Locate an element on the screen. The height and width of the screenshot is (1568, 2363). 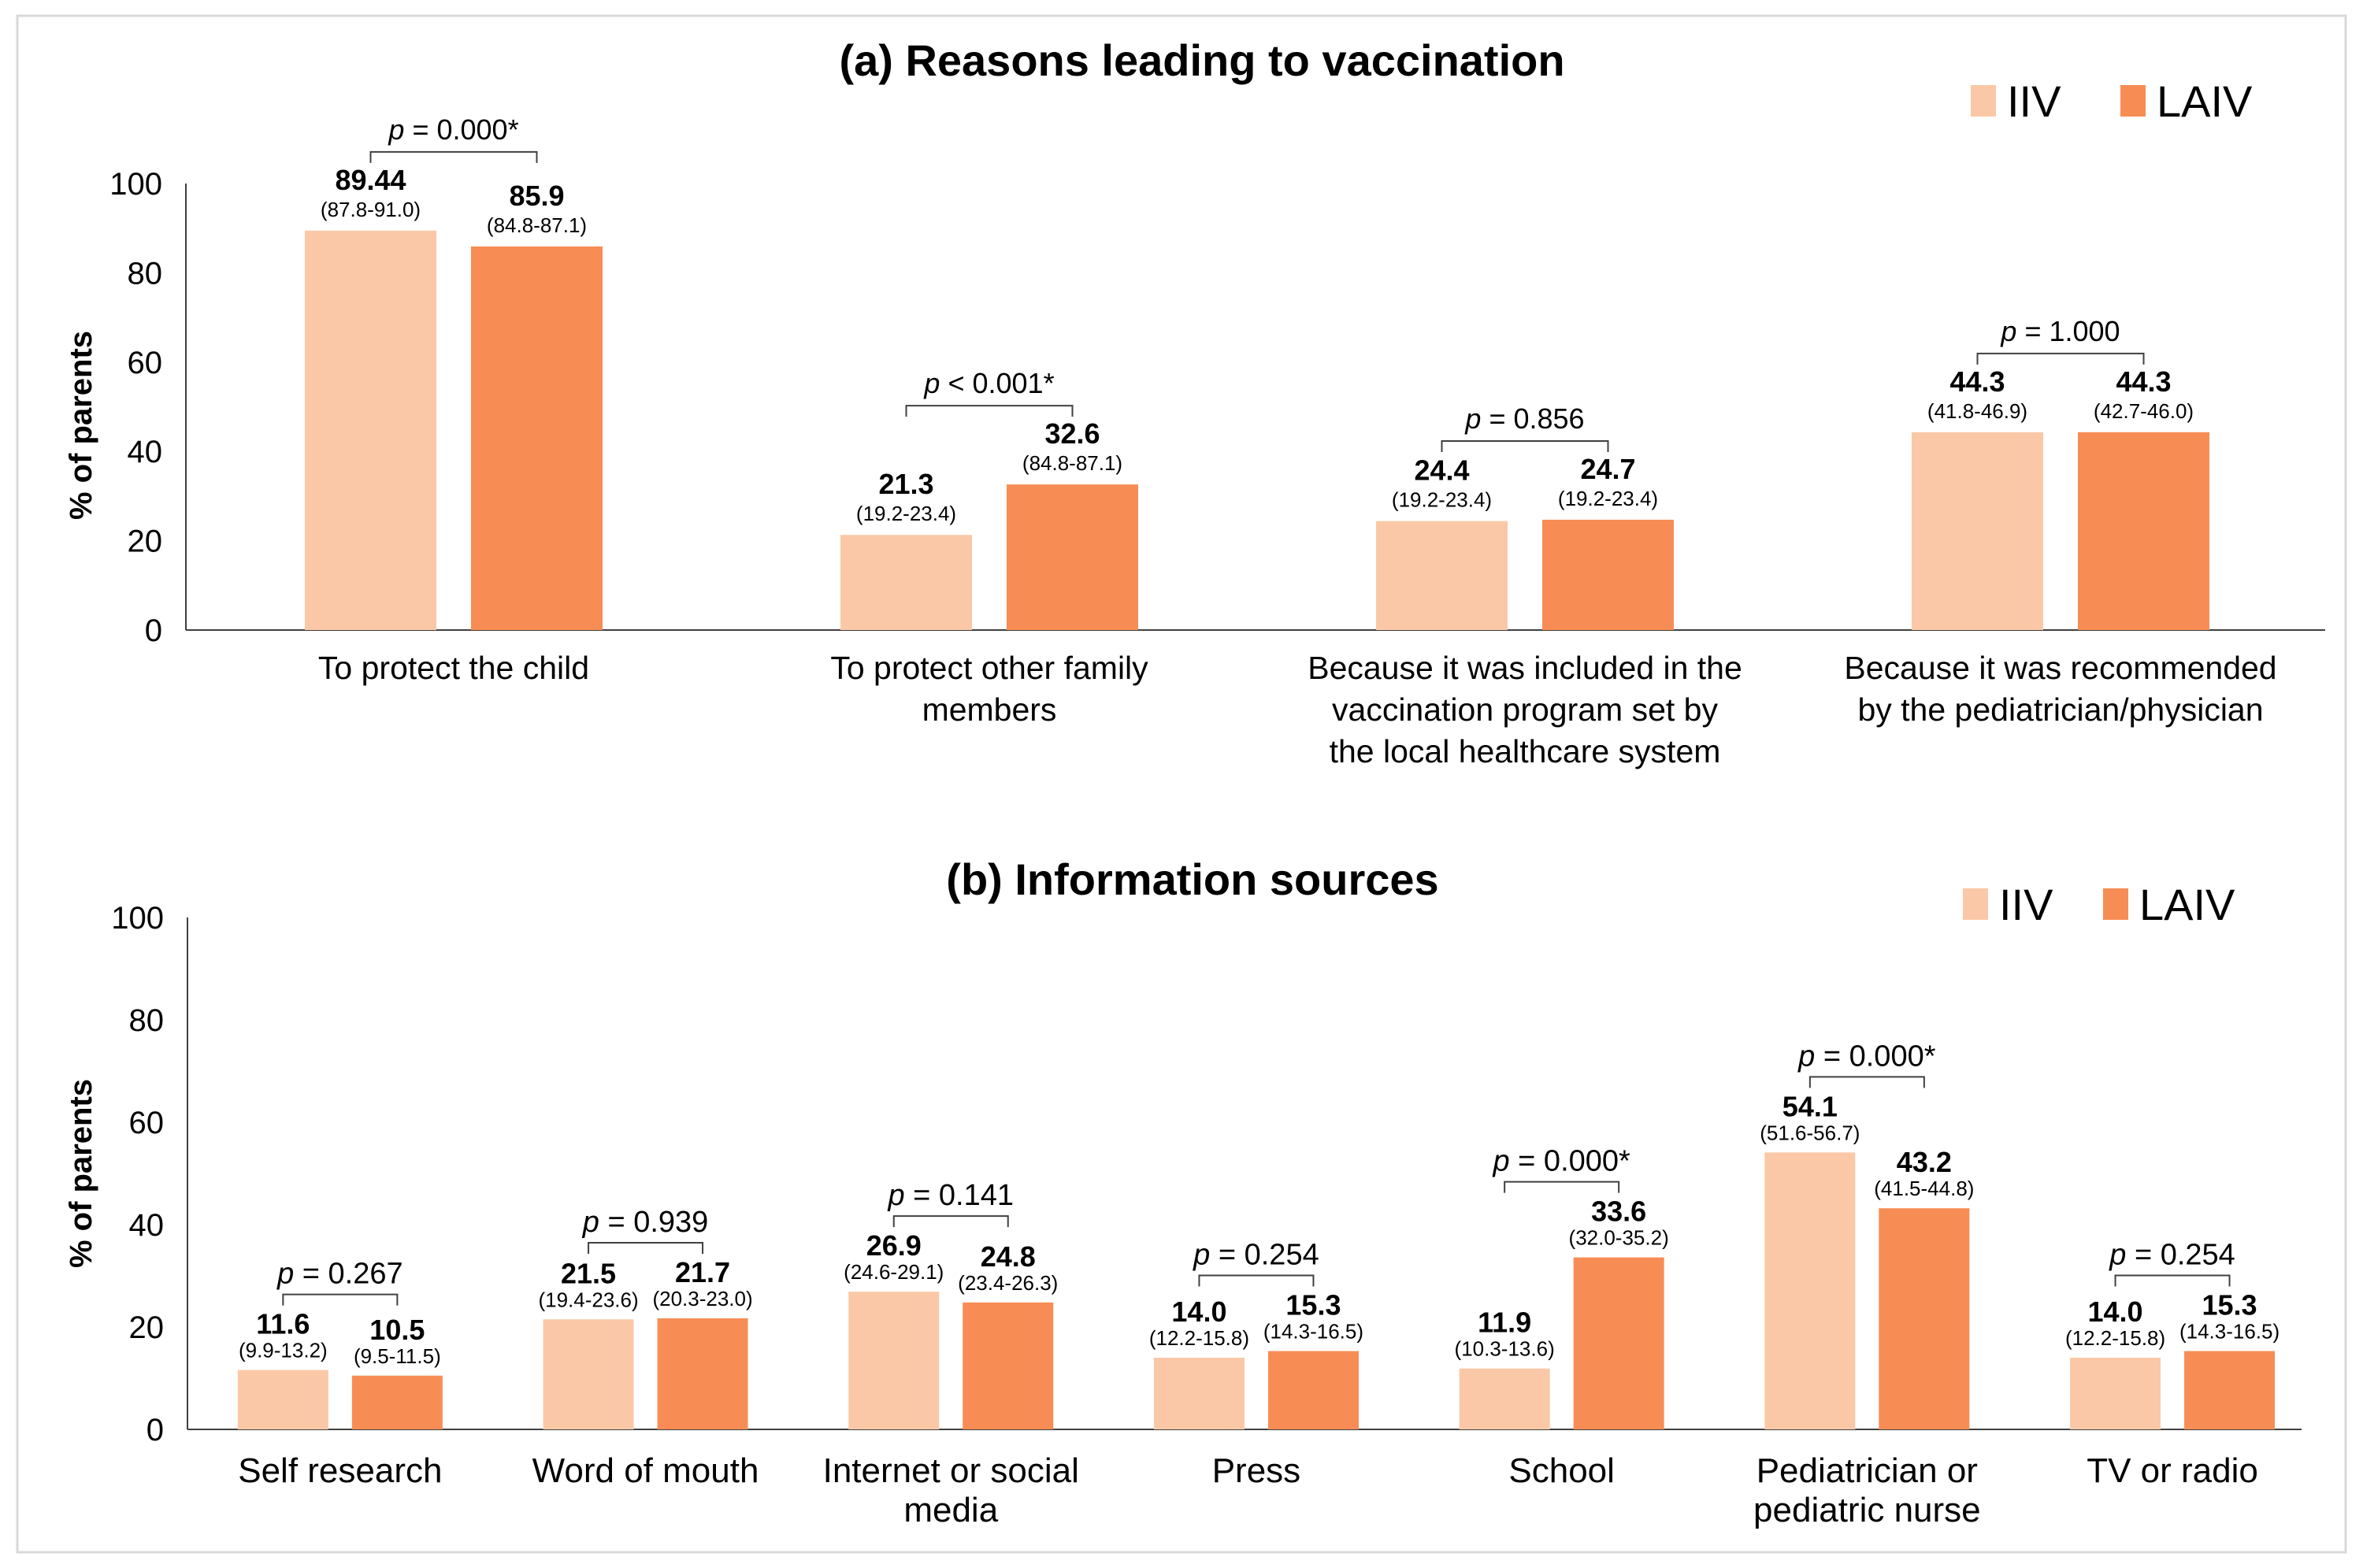
data-label: 43.2 is located at coordinates (1924, 1162).